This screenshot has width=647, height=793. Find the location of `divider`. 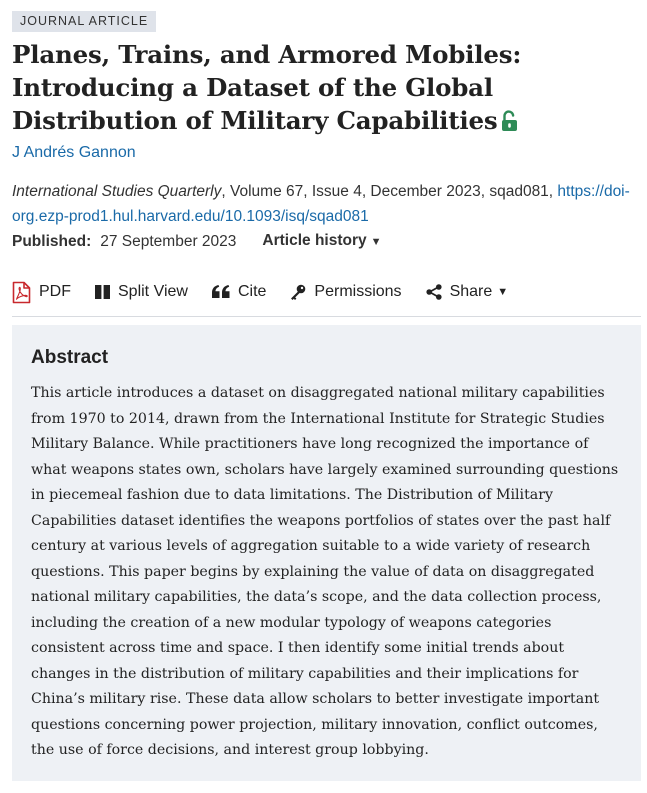

divider is located at coordinates (326, 316).